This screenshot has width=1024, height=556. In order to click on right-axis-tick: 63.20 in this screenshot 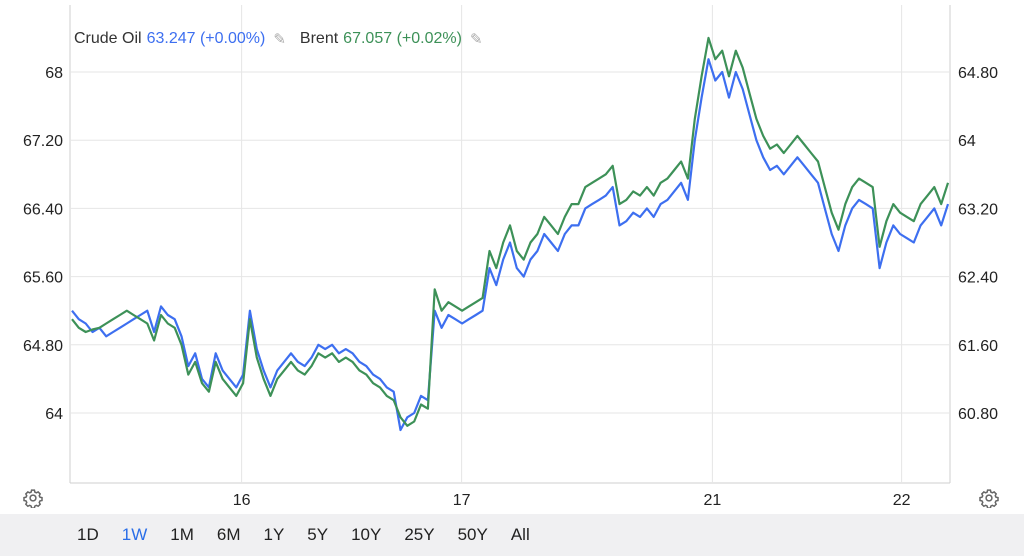, I will do `click(978, 209)`.